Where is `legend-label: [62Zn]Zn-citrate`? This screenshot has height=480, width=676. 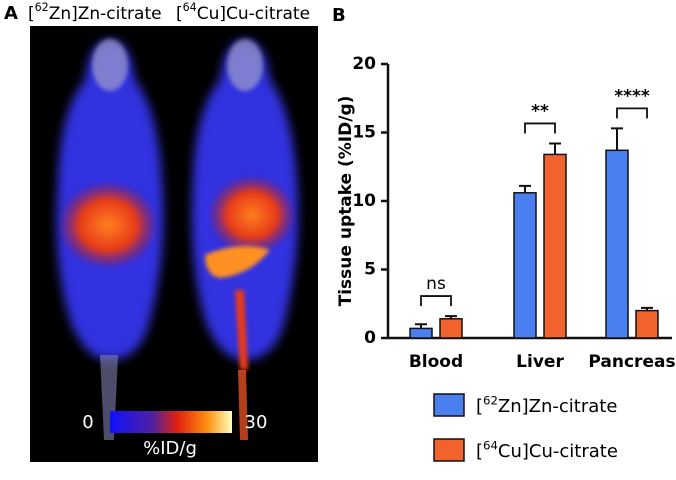 legend-label: [62Zn]Zn-citrate is located at coordinates (546, 405).